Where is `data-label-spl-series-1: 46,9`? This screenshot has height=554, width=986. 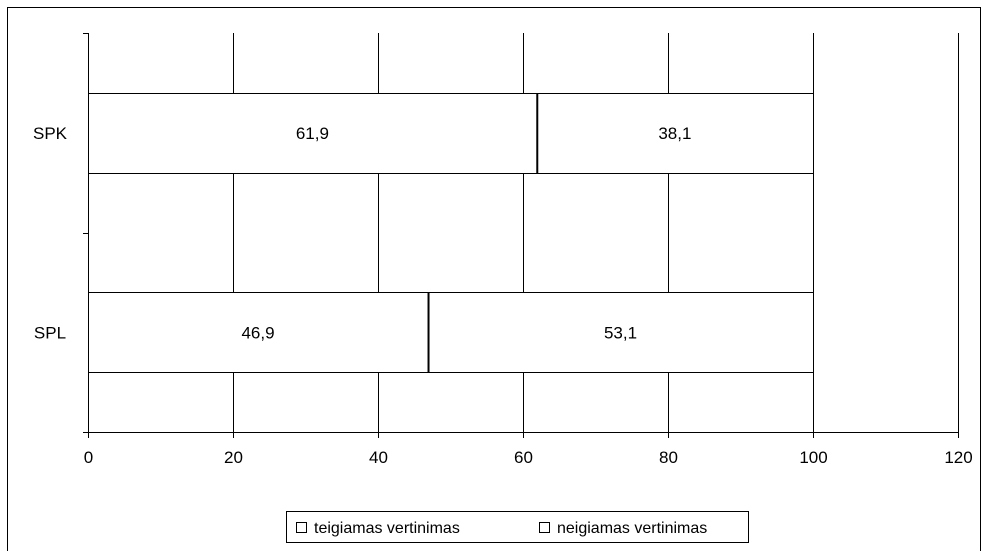 data-label-spl-series-1: 46,9 is located at coordinates (257, 332).